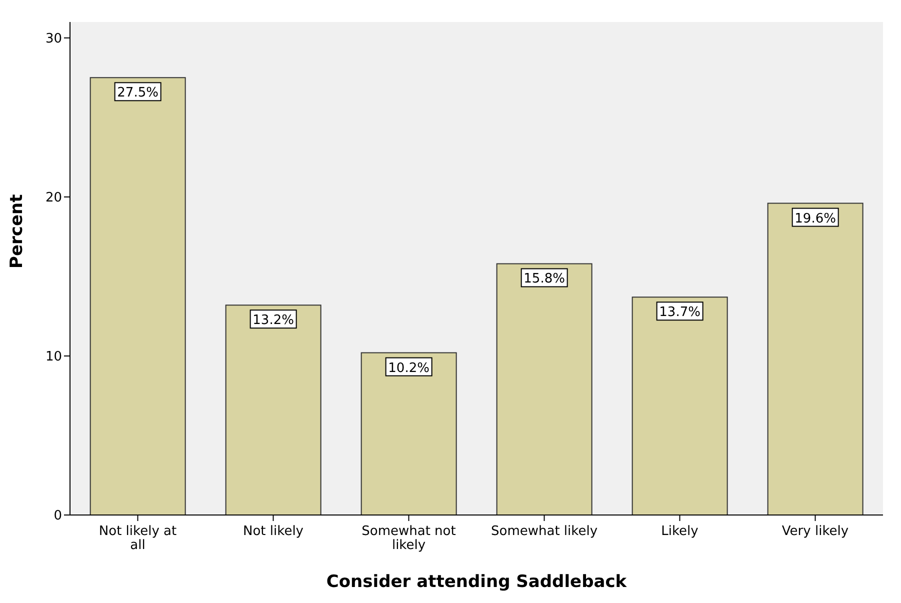 This screenshot has height=603, width=901. Describe the element at coordinates (137, 93) in the screenshot. I see `data-label: 27.5%` at that location.